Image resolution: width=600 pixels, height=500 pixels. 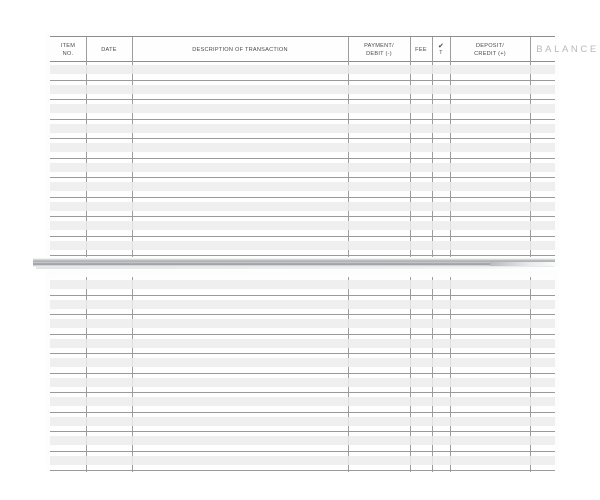 I want to click on column-header-item_no: ITEM NO., so click(x=68, y=49).